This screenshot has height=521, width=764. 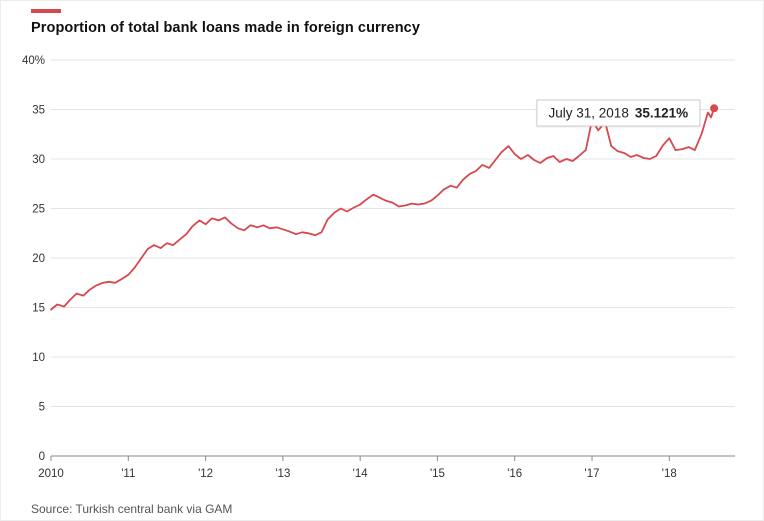 I want to click on tooltip: July 31, 2018 35.121%, so click(x=618, y=113).